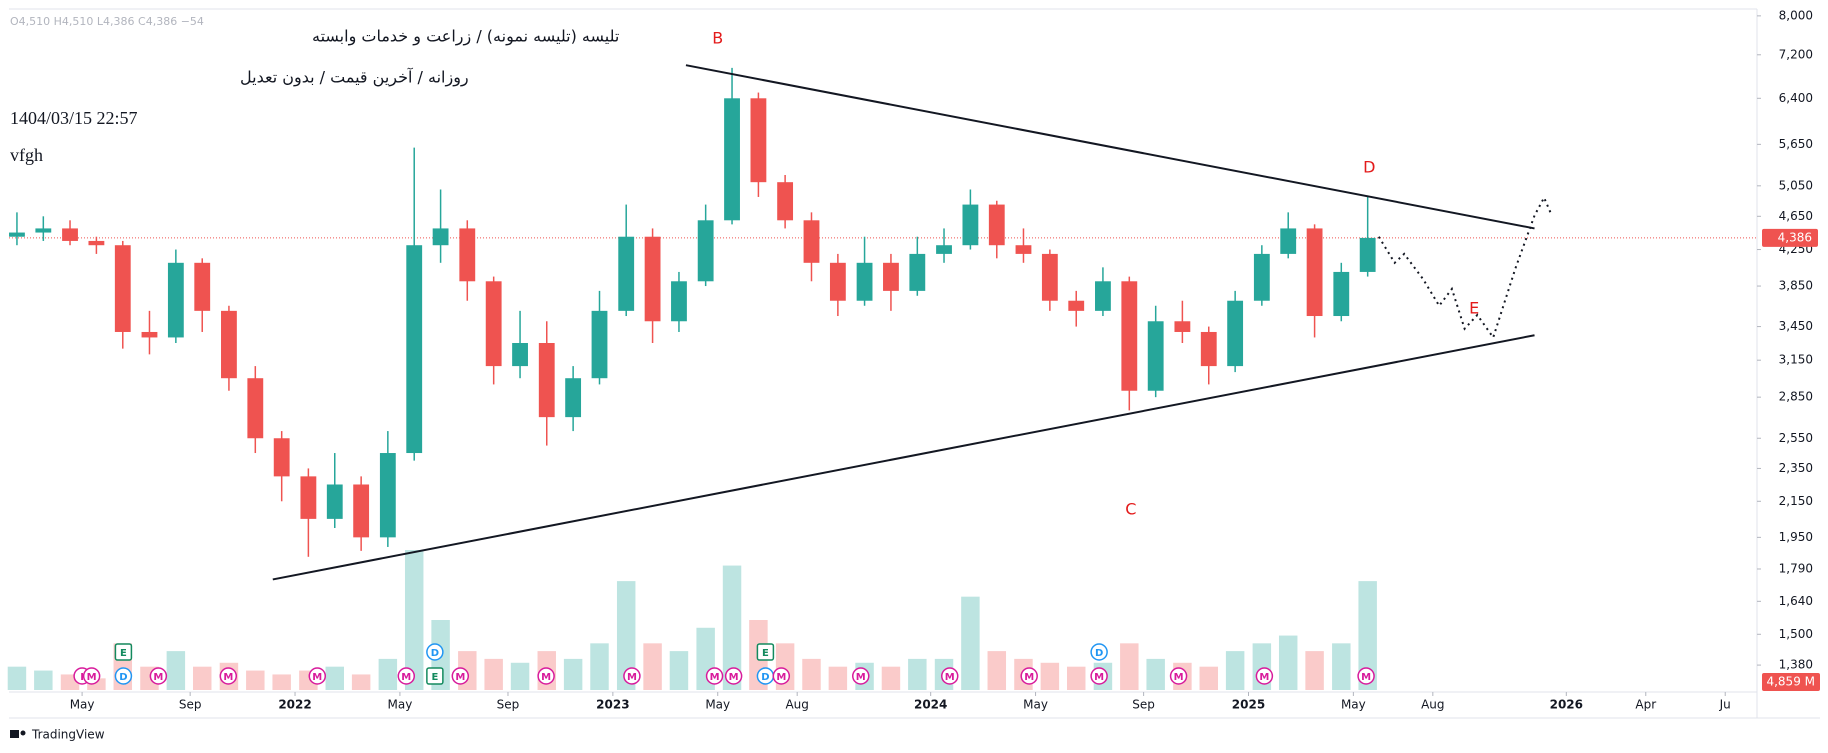 Image resolution: width=1828 pixels, height=753 pixels. I want to click on wave-label: B, so click(717, 38).